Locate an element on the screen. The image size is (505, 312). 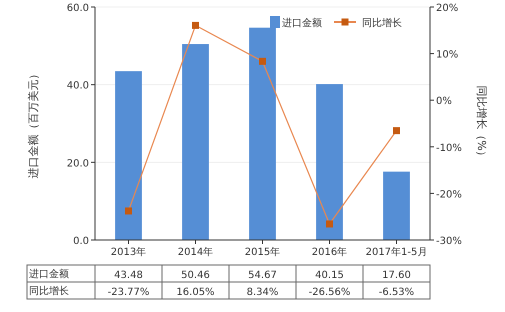
data-label: -23.77% is located at coordinates (129, 292).